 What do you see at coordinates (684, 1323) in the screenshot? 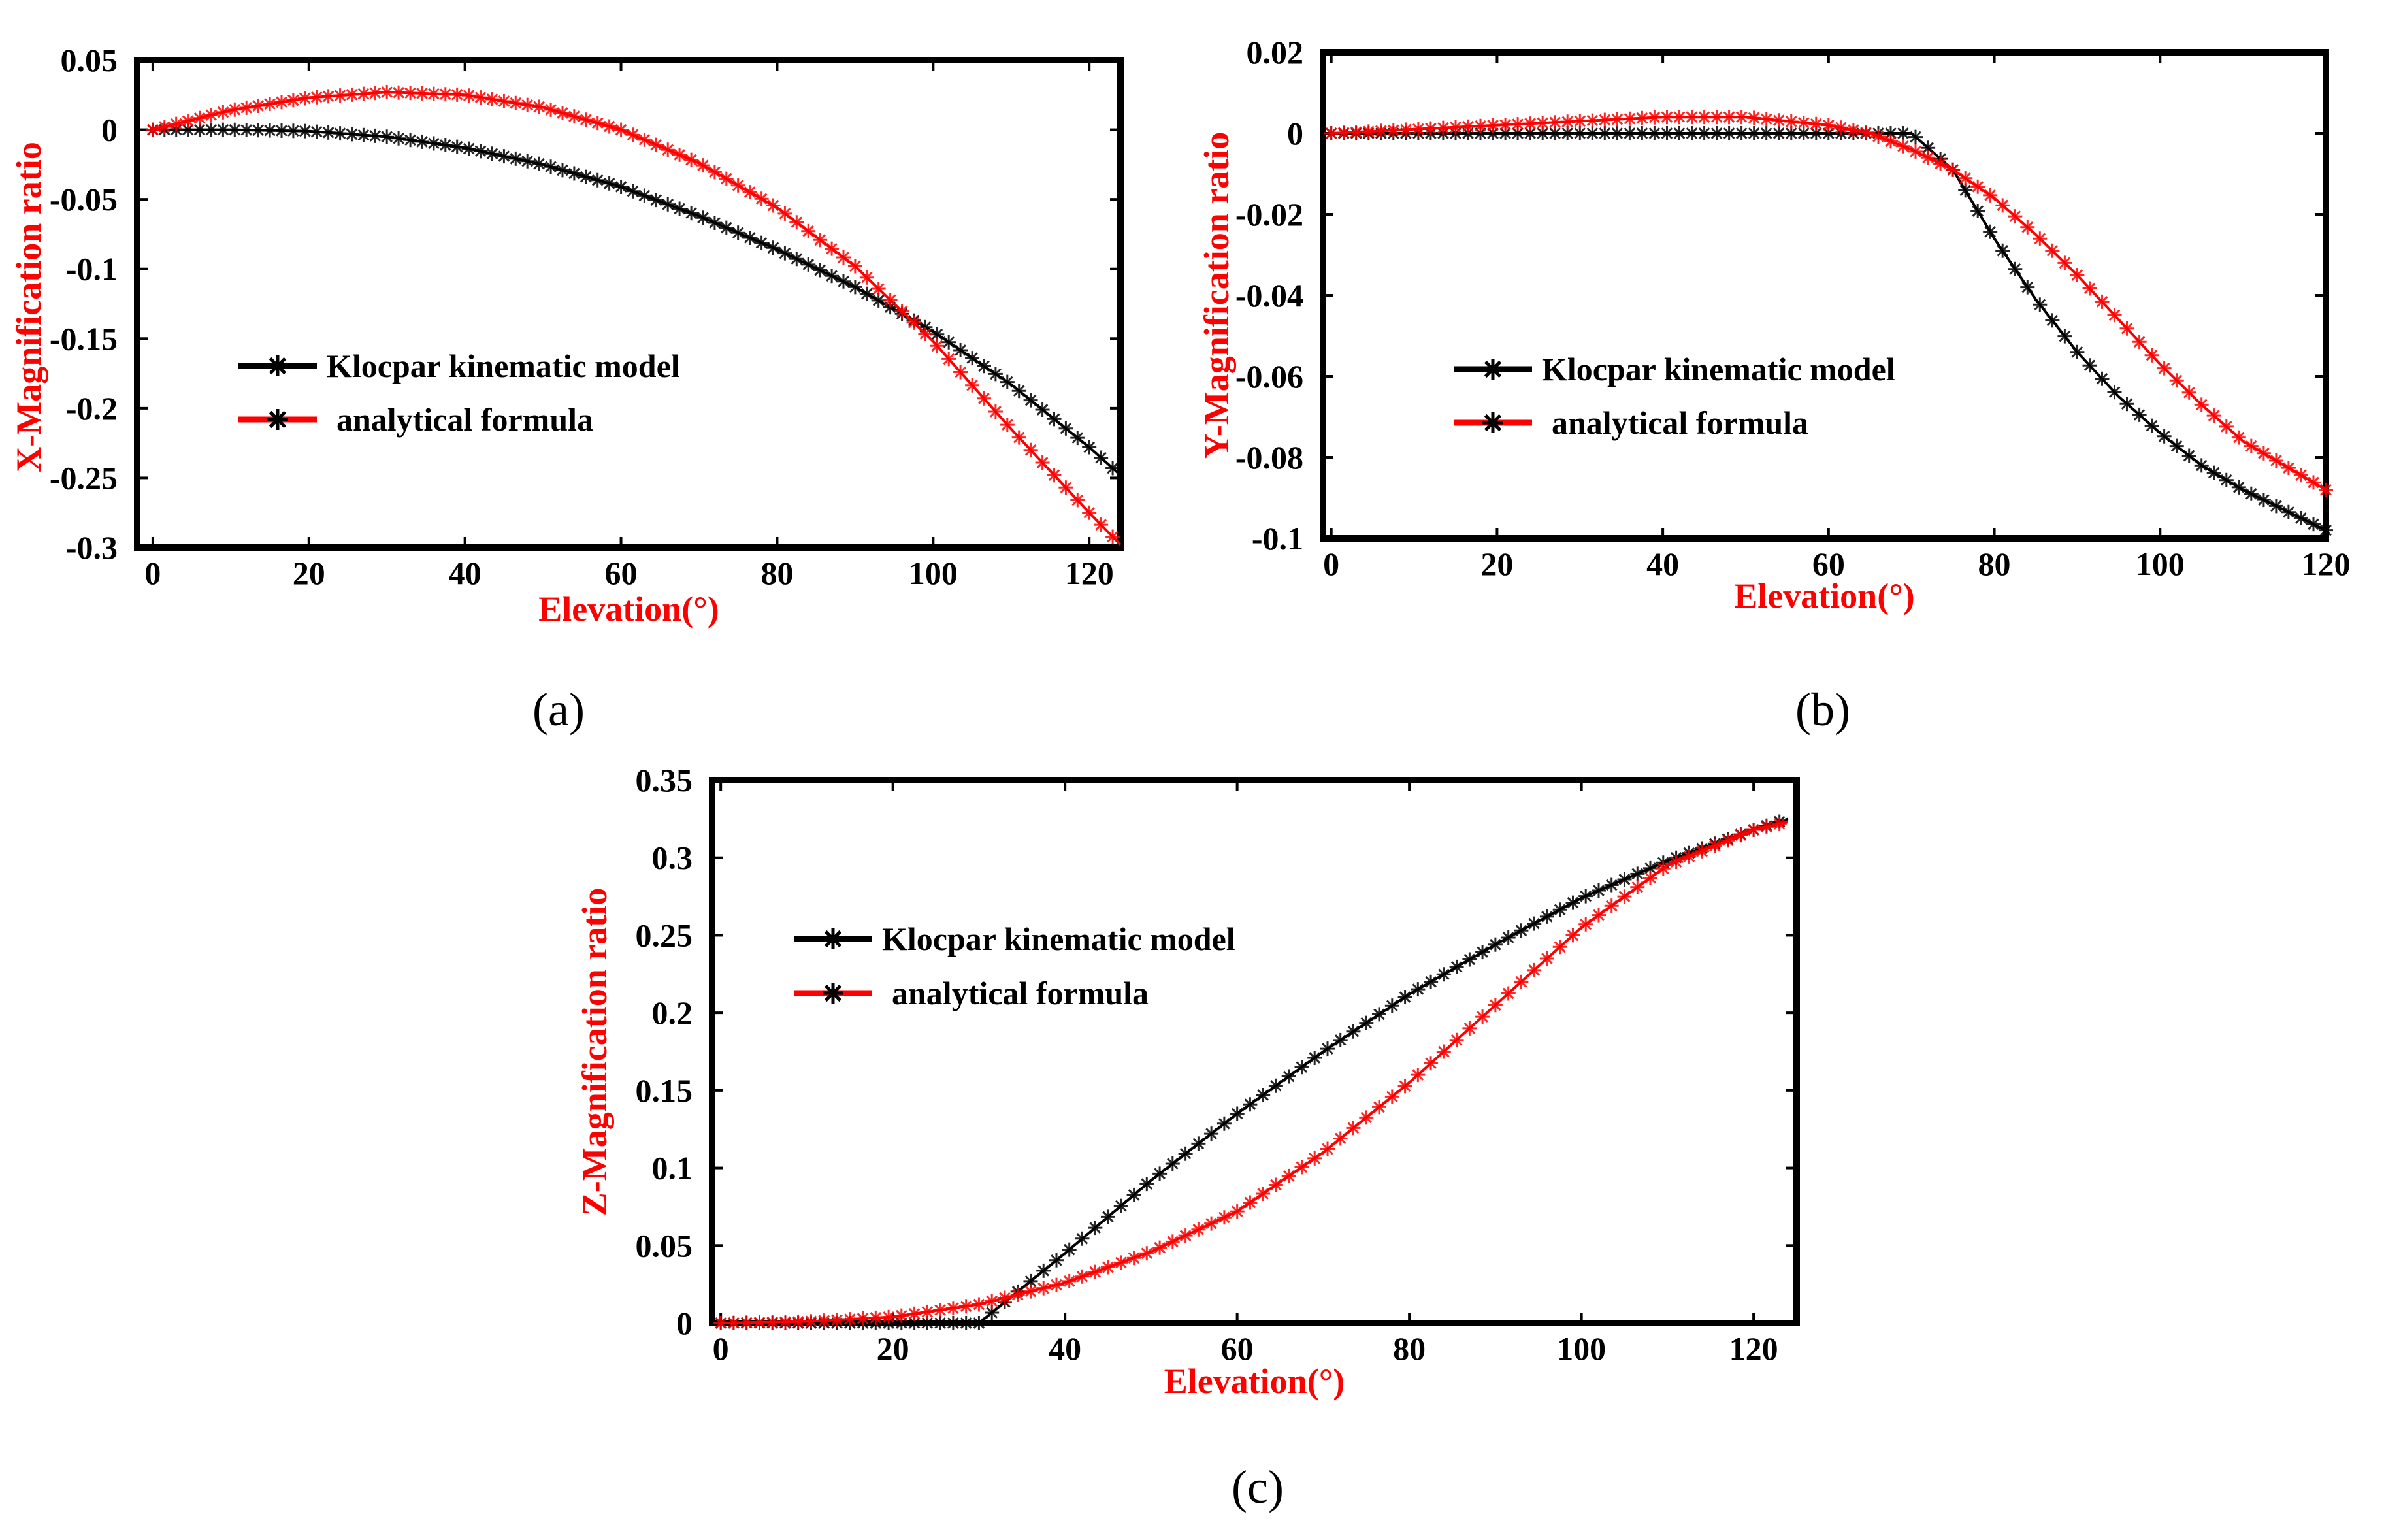
I see `y-tick-label: 0` at bounding box center [684, 1323].